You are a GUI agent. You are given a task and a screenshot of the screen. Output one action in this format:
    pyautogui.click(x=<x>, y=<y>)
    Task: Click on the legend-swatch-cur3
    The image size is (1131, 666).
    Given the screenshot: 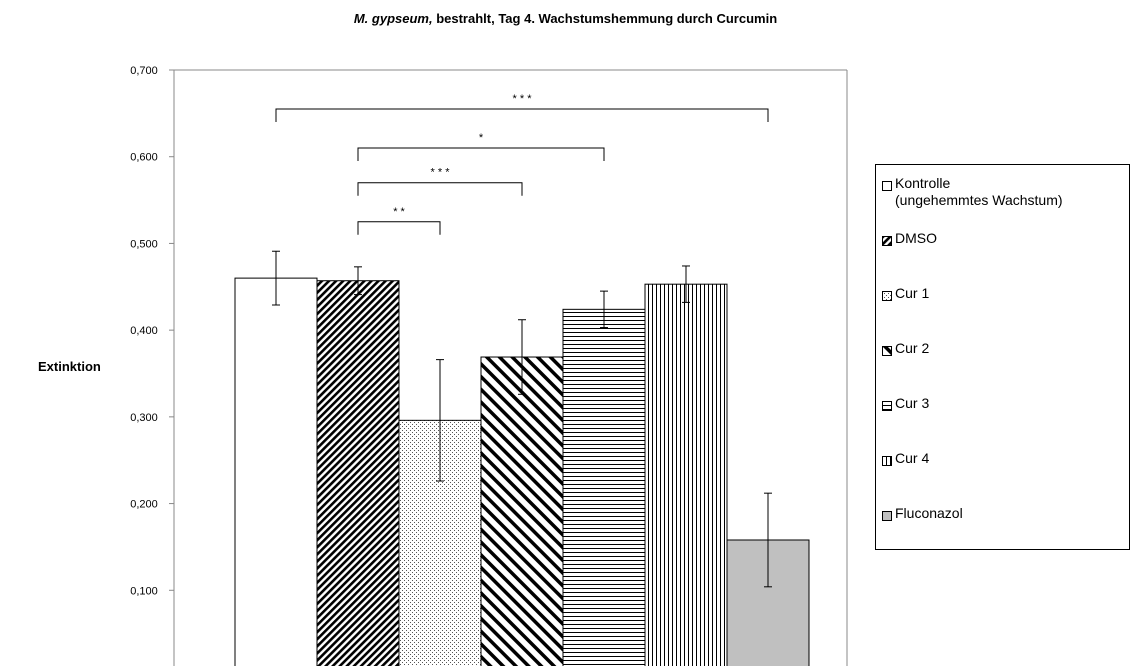 What is the action you would take?
    pyautogui.click(x=887, y=404)
    